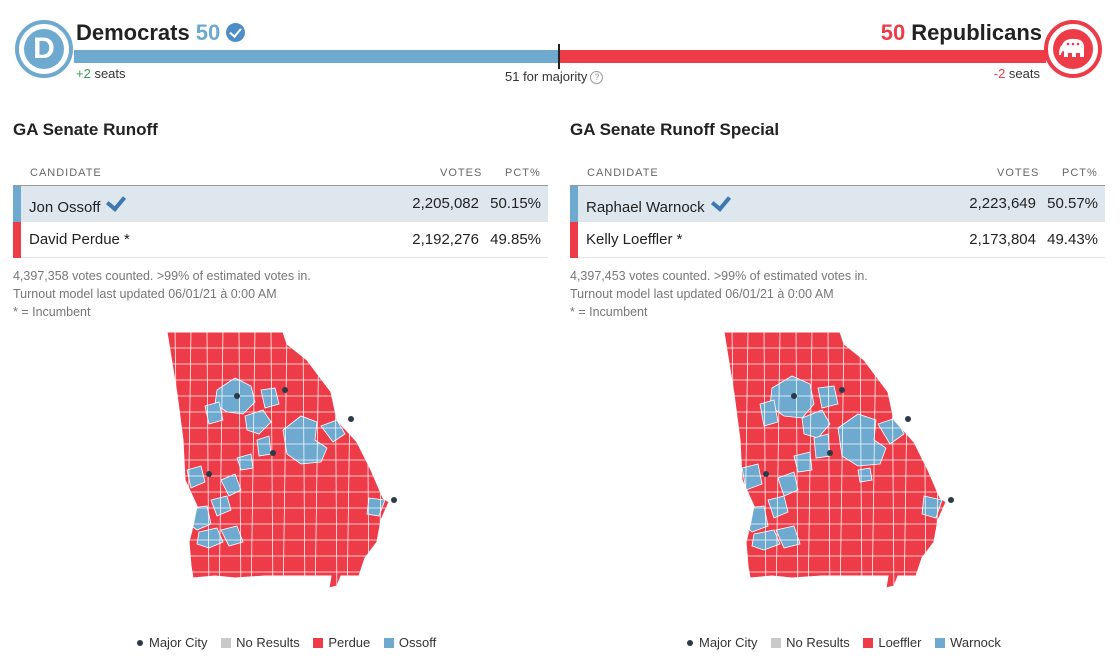 This screenshot has width=1120, height=663. What do you see at coordinates (597, 77) in the screenshot?
I see `help-icon: ?` at bounding box center [597, 77].